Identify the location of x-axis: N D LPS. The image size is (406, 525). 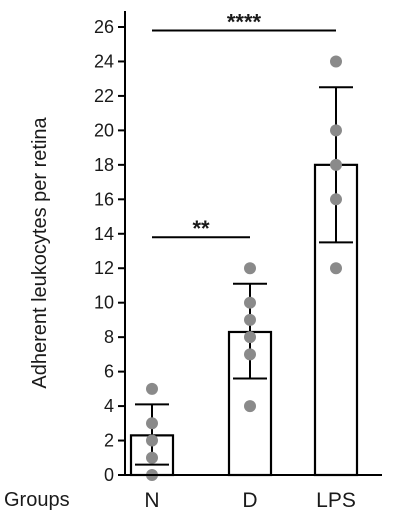
(253, 493).